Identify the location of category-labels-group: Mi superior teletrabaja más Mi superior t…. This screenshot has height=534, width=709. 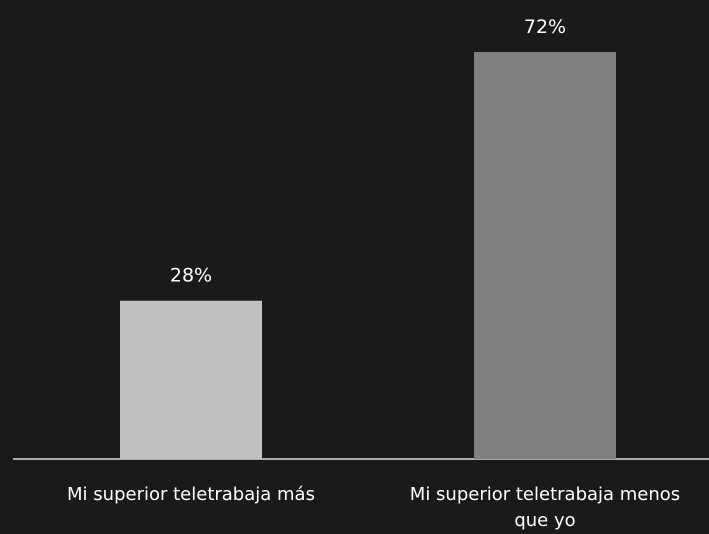
(373, 507).